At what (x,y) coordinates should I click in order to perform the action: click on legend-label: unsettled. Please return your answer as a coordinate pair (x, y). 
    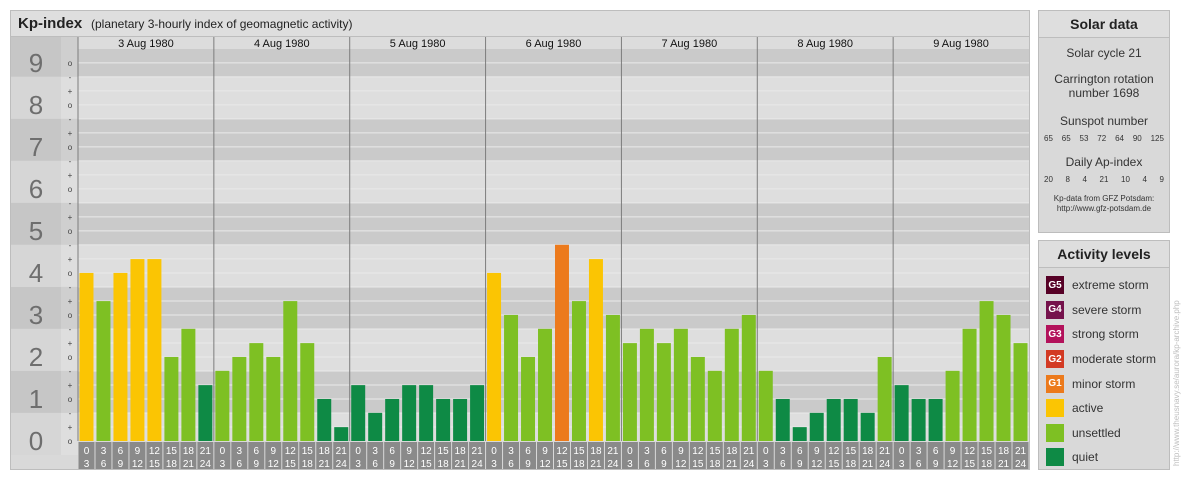
    Looking at the image, I should click on (1096, 432).